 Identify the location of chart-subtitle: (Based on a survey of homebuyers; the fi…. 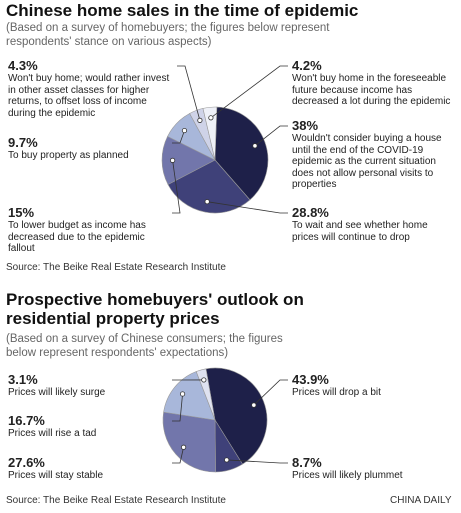
(168, 35).